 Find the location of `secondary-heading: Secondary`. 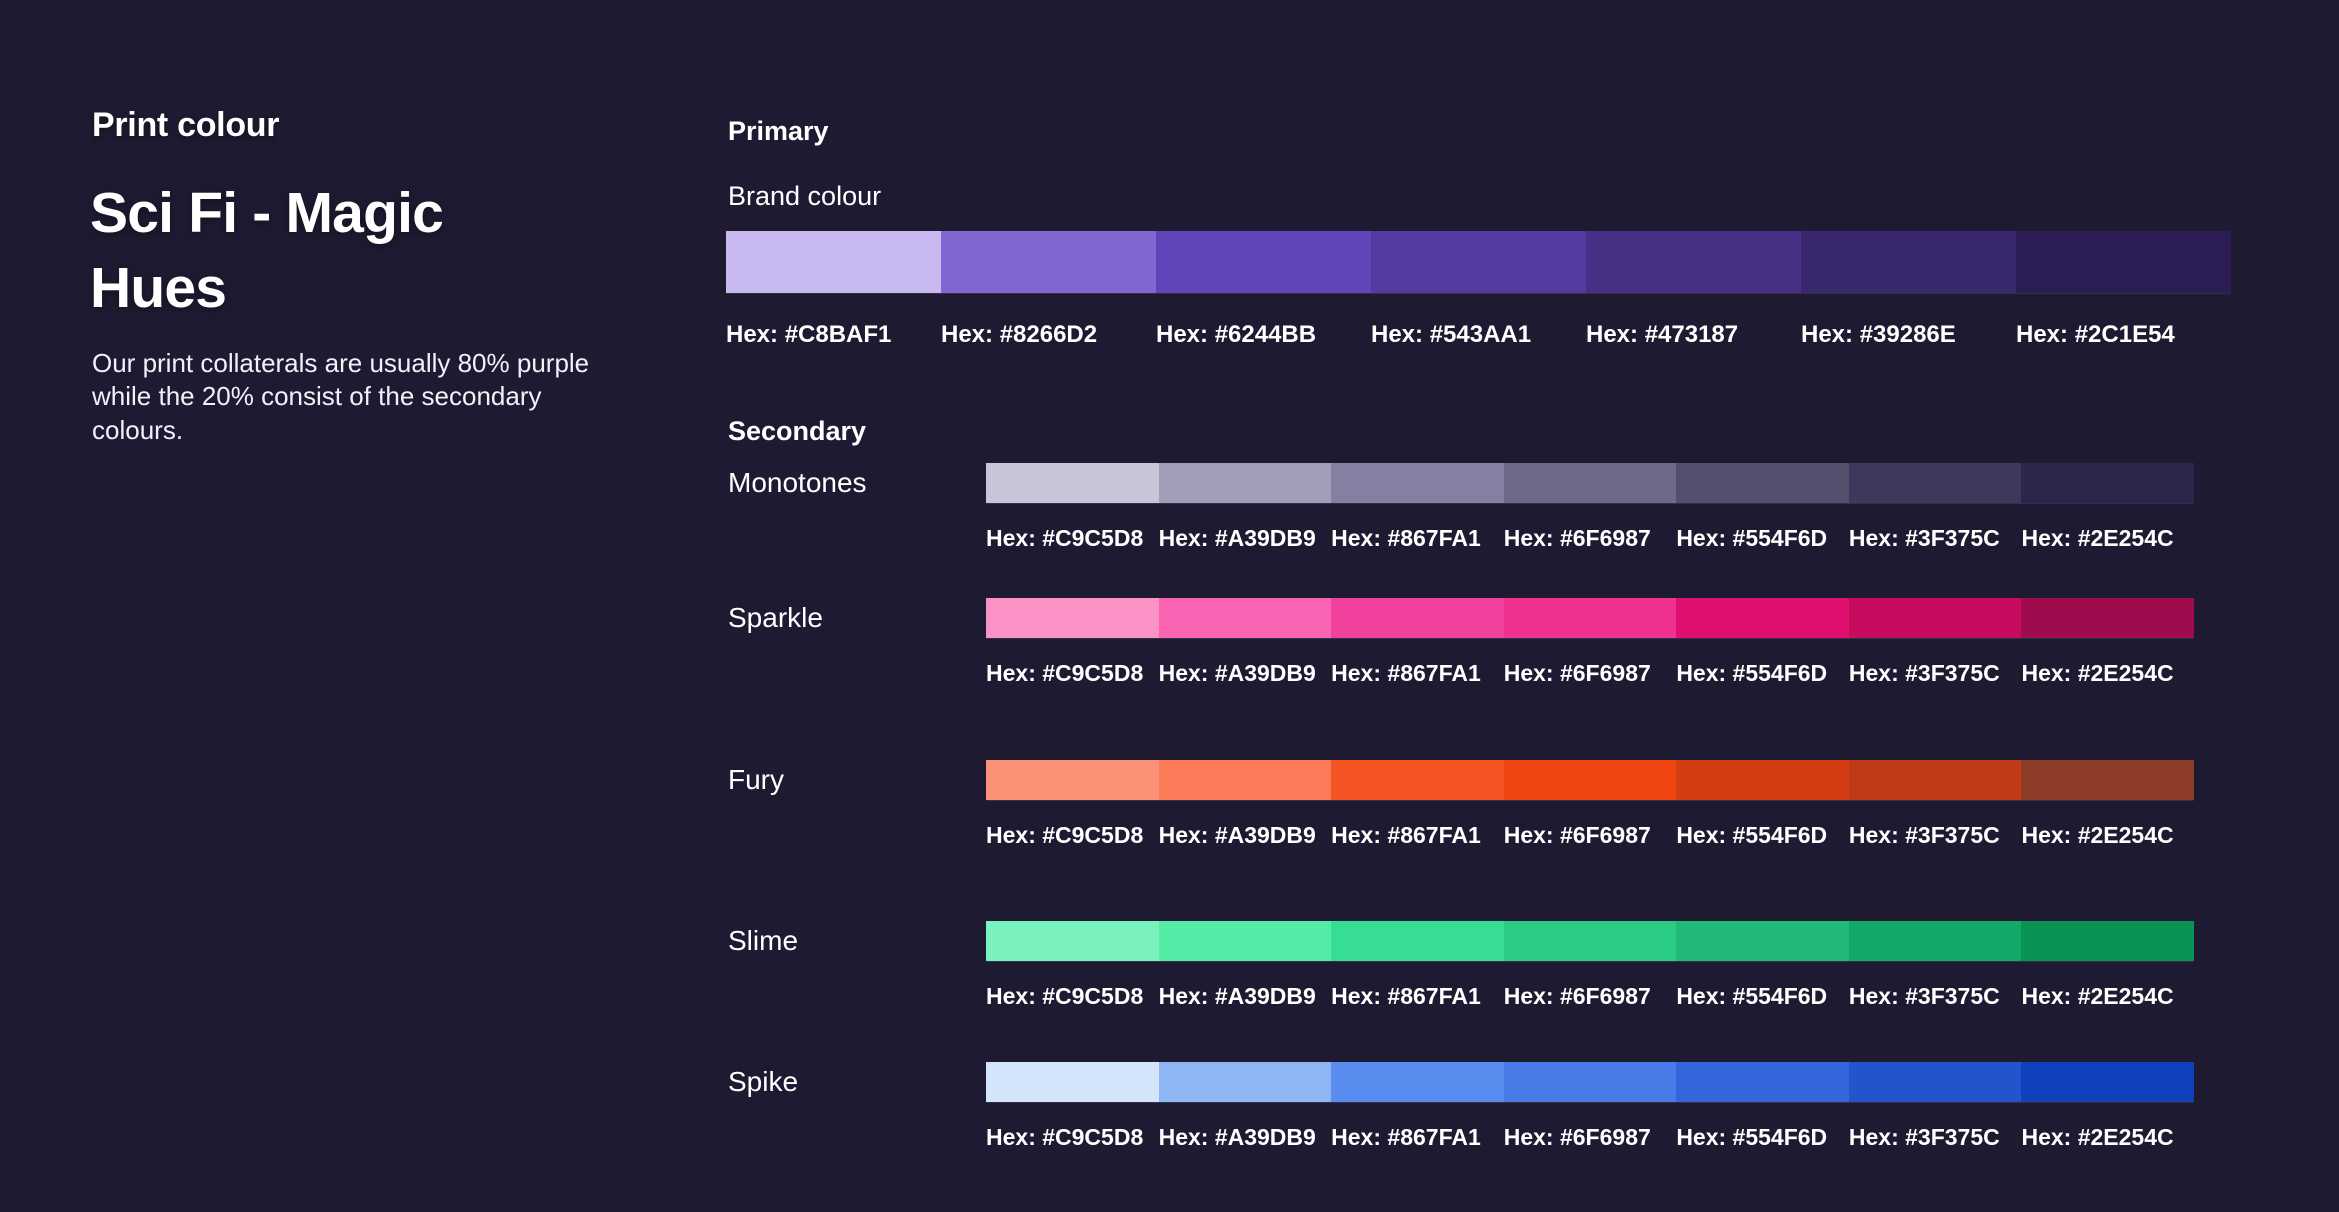

secondary-heading: Secondary is located at coordinates (797, 431).